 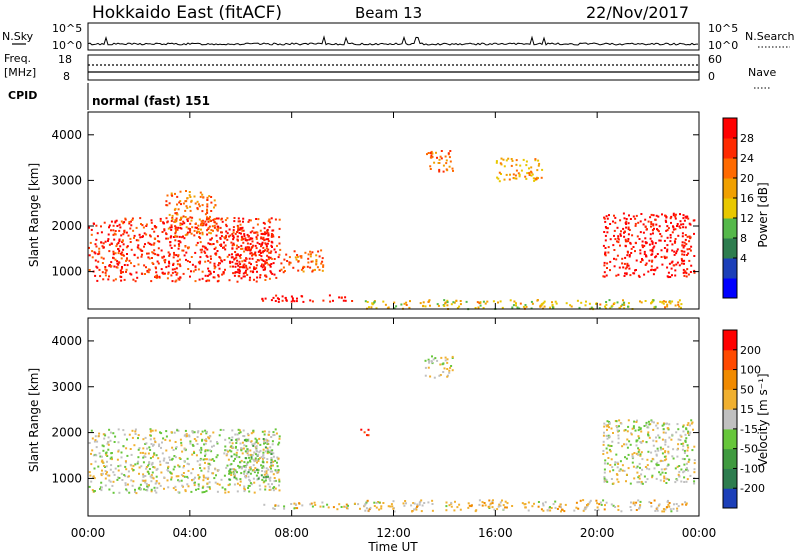 I want to click on range-tick-label: 3000, so click(x=66, y=180).